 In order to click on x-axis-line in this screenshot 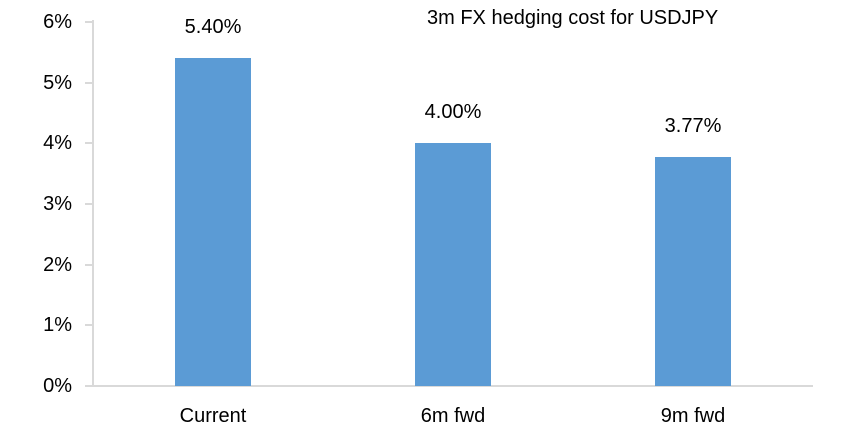, I will do `click(453, 386)`.